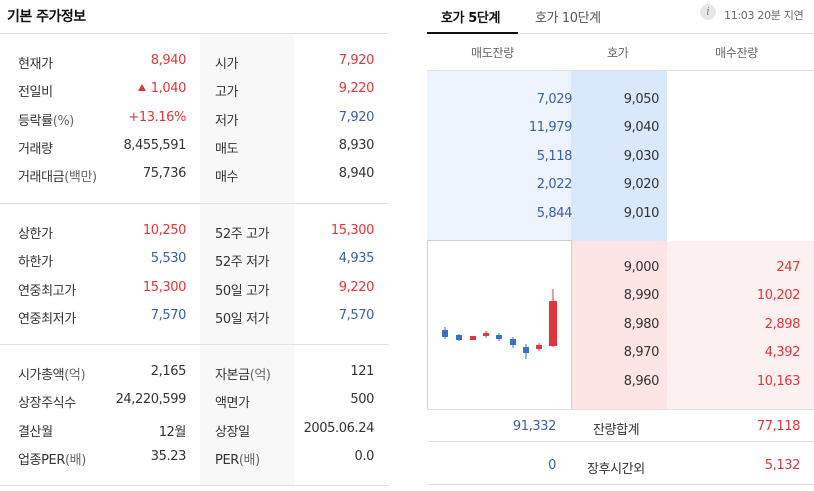 Image resolution: width=814 pixels, height=491 pixels. I want to click on ask-price: 9,020, so click(641, 185).